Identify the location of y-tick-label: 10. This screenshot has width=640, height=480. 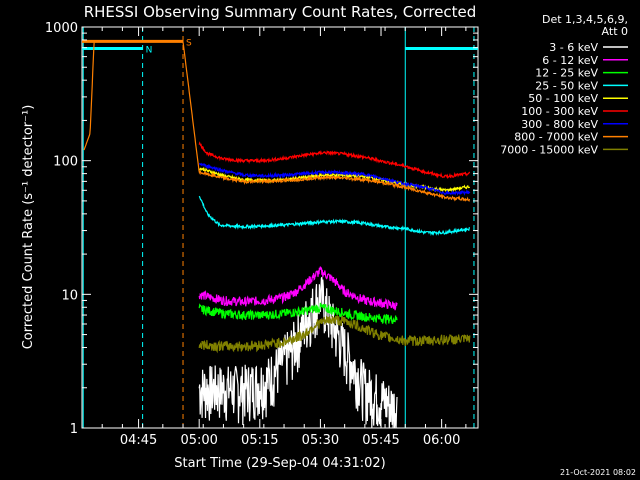
(69, 295).